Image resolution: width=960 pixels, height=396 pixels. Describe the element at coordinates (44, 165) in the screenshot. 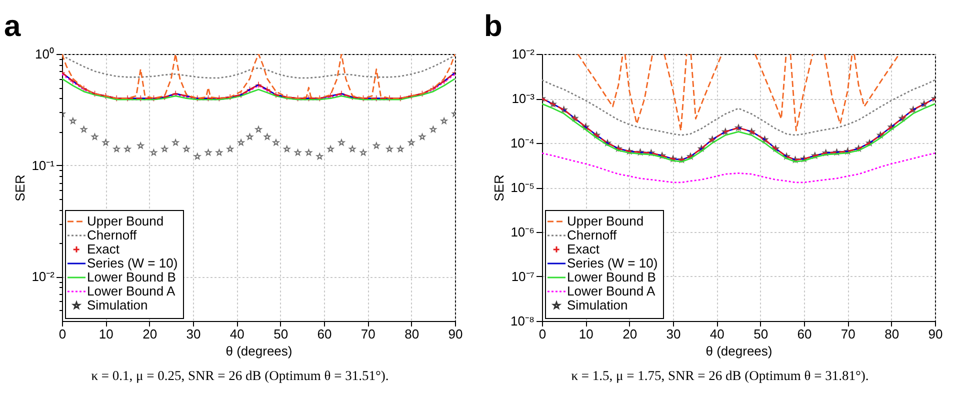

I see `y-tick-label: 10⁻¹` at that location.